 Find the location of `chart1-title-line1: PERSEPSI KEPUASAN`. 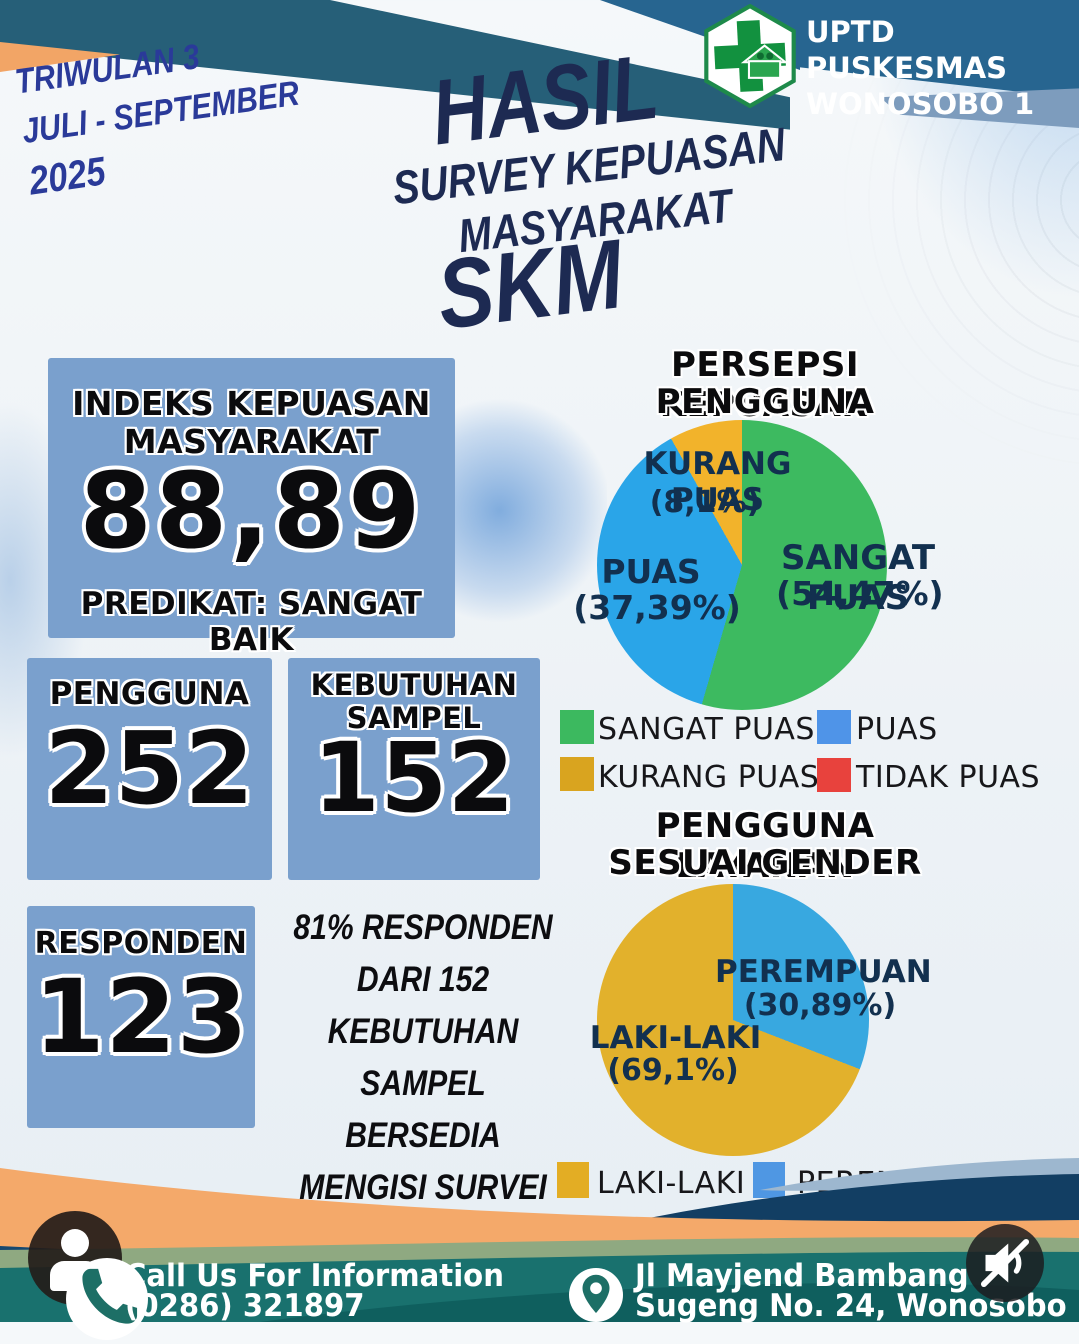

chart1-title-line1: PERSEPSI KEPUASAN is located at coordinates (765, 385).